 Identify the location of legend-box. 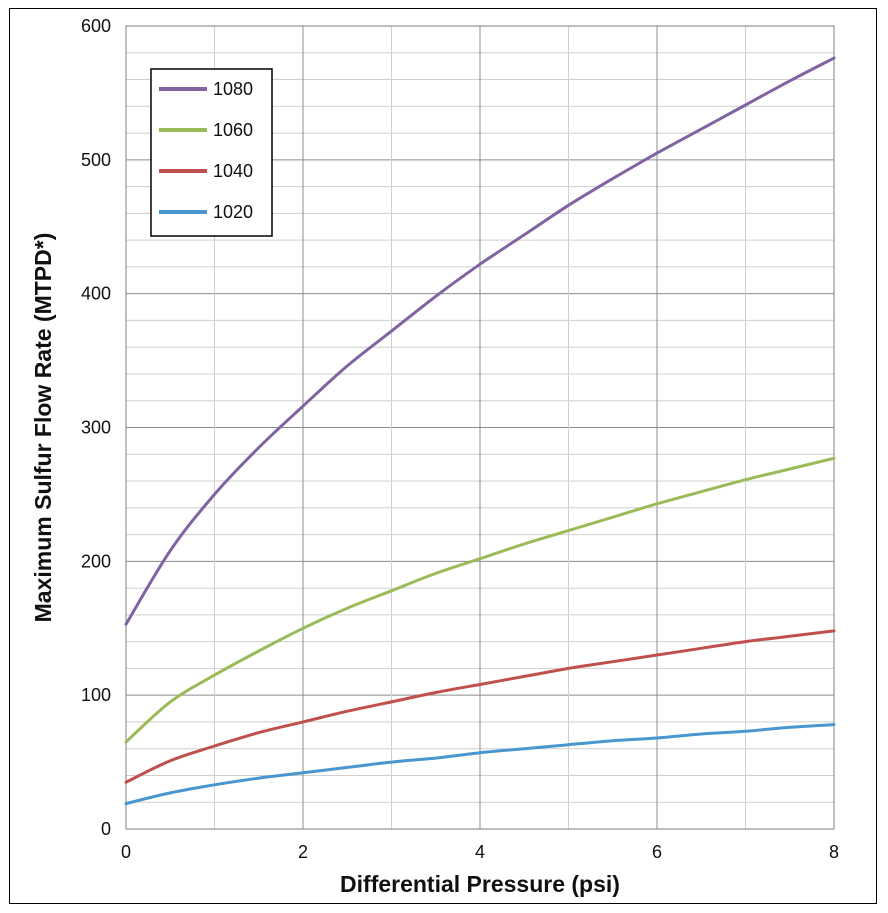
(211, 152).